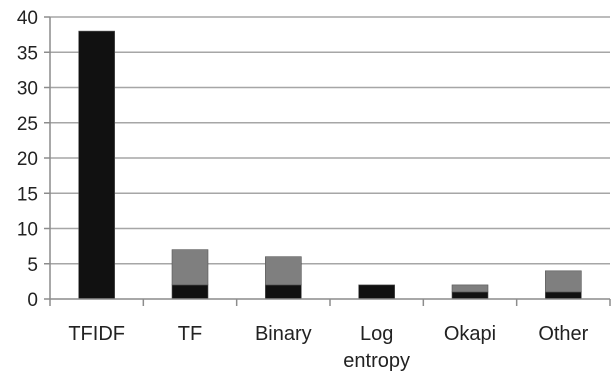 This screenshot has width=613, height=378. I want to click on y-tick-label: 40, so click(27, 18).